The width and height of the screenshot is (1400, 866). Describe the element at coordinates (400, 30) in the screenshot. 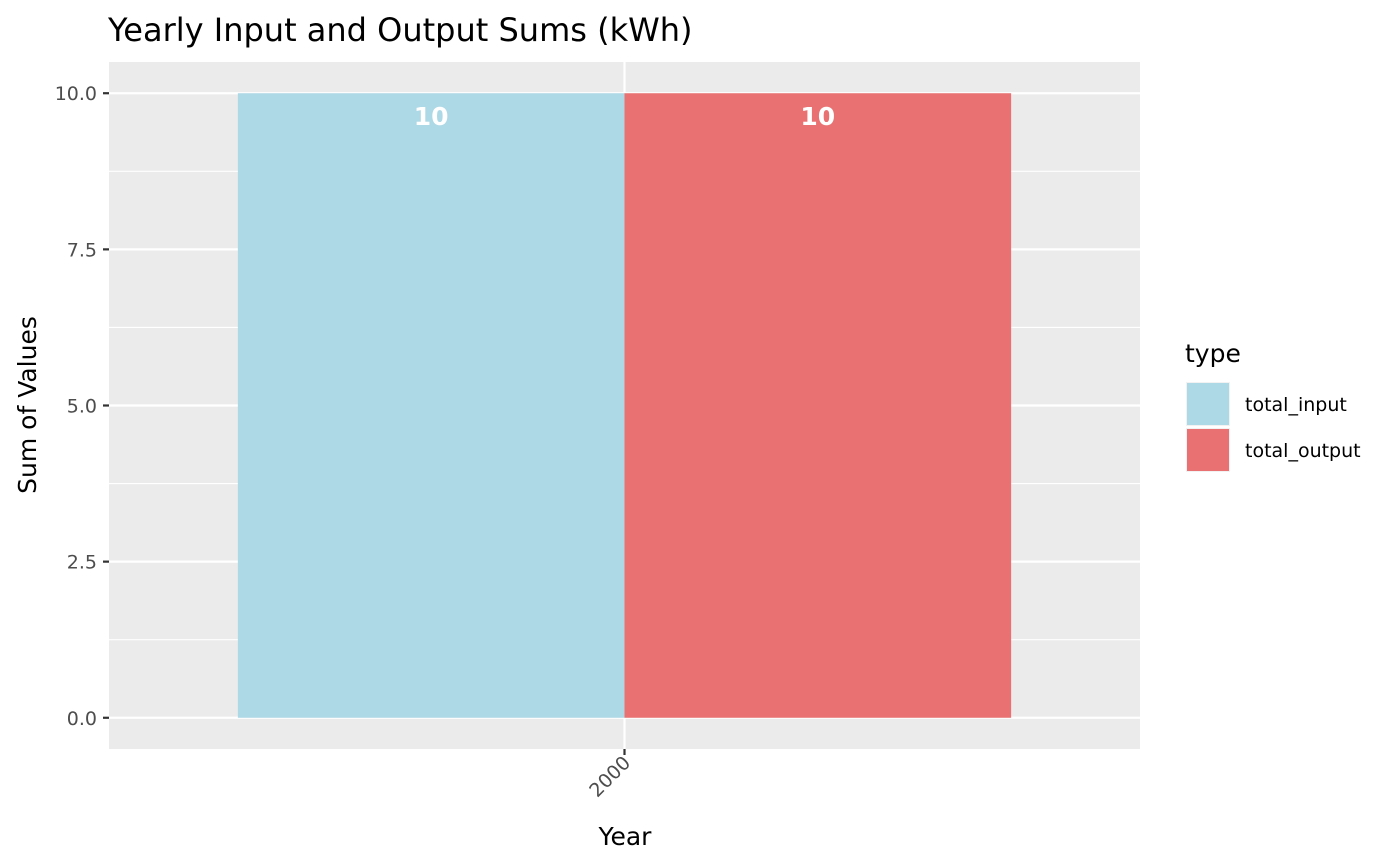

I see `chart-title: Yearly Input and Output Sums (kWh)` at that location.